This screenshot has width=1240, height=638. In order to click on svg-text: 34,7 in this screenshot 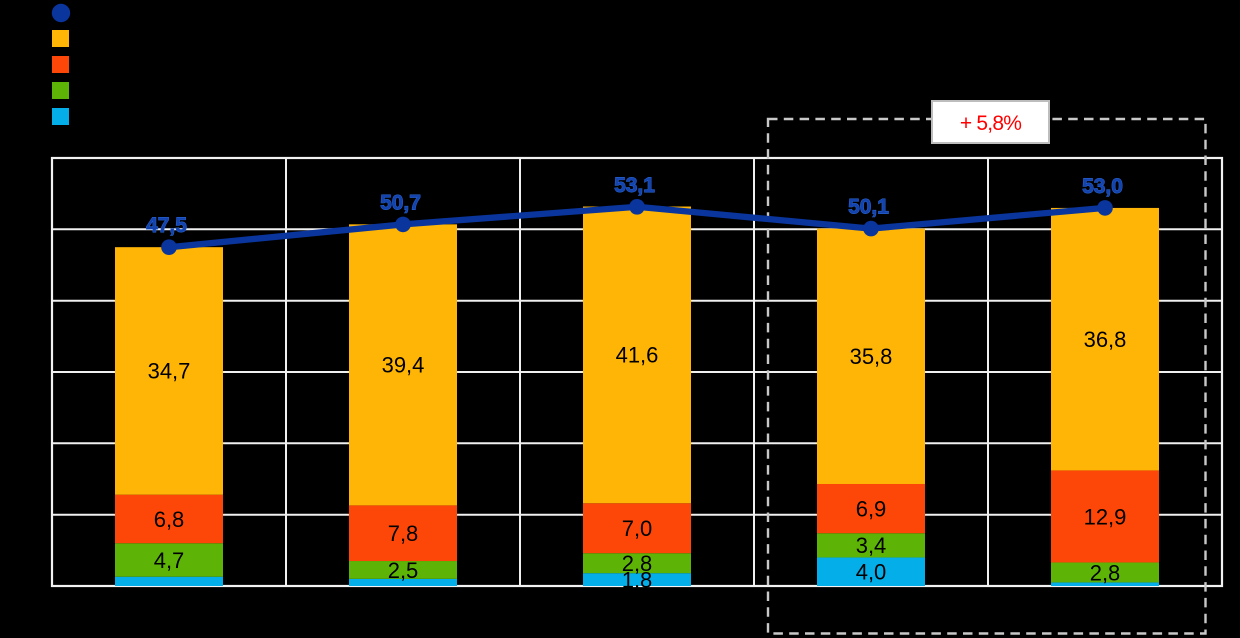, I will do `click(169, 371)`.